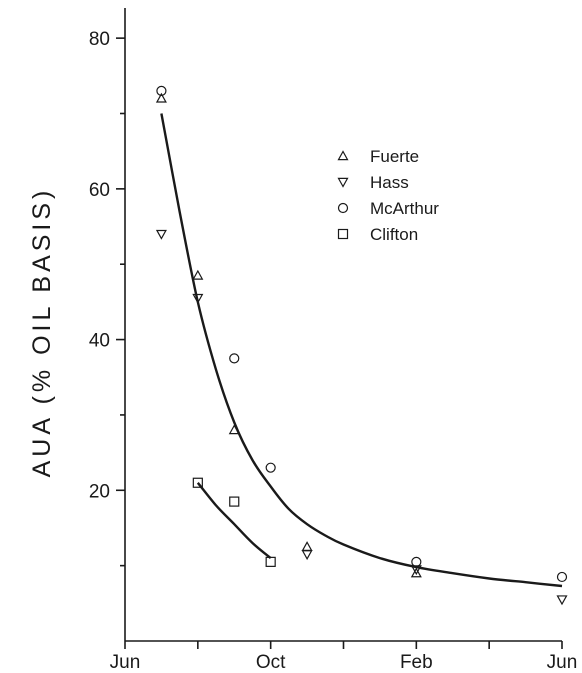  I want to click on y-axis-label: AUA (% OIL BASIS), so click(42, 332).